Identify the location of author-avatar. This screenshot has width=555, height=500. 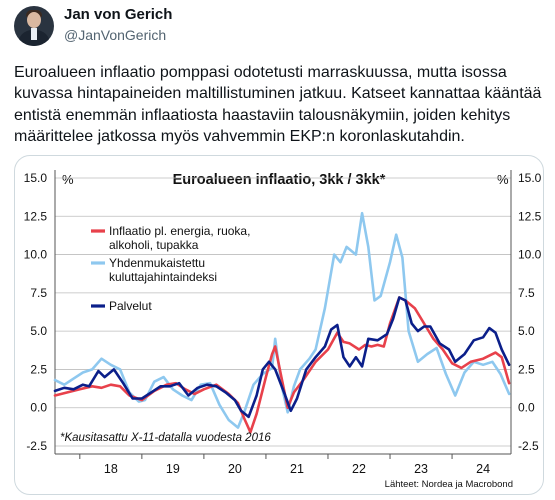
(34, 26).